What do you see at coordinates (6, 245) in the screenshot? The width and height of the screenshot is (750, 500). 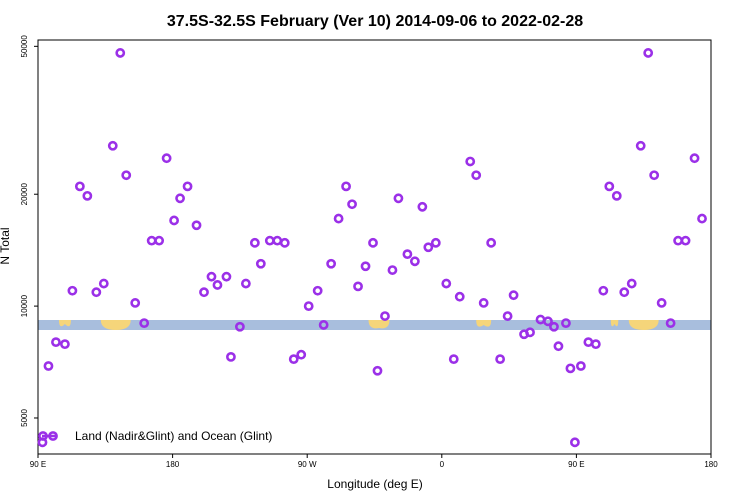 I see `y-axis-label: N Total` at bounding box center [6, 245].